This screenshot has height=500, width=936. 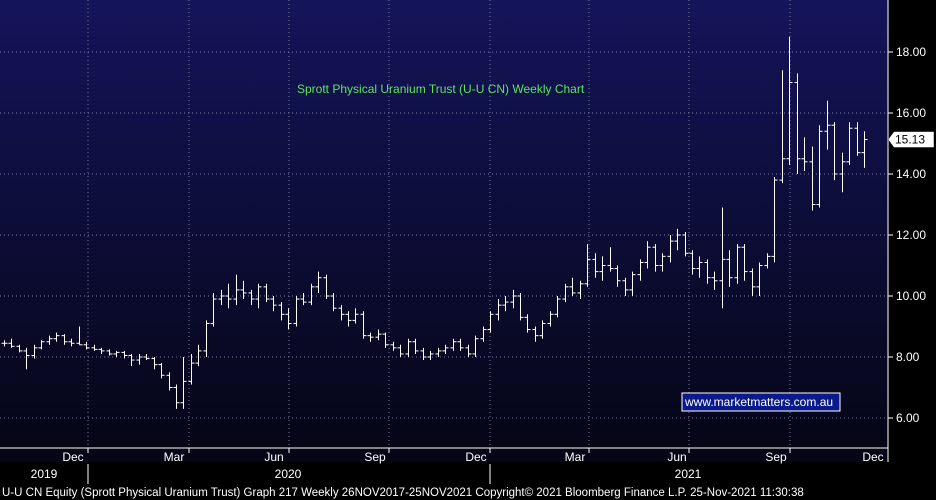 I want to click on footer-background, so click(x=468, y=492).